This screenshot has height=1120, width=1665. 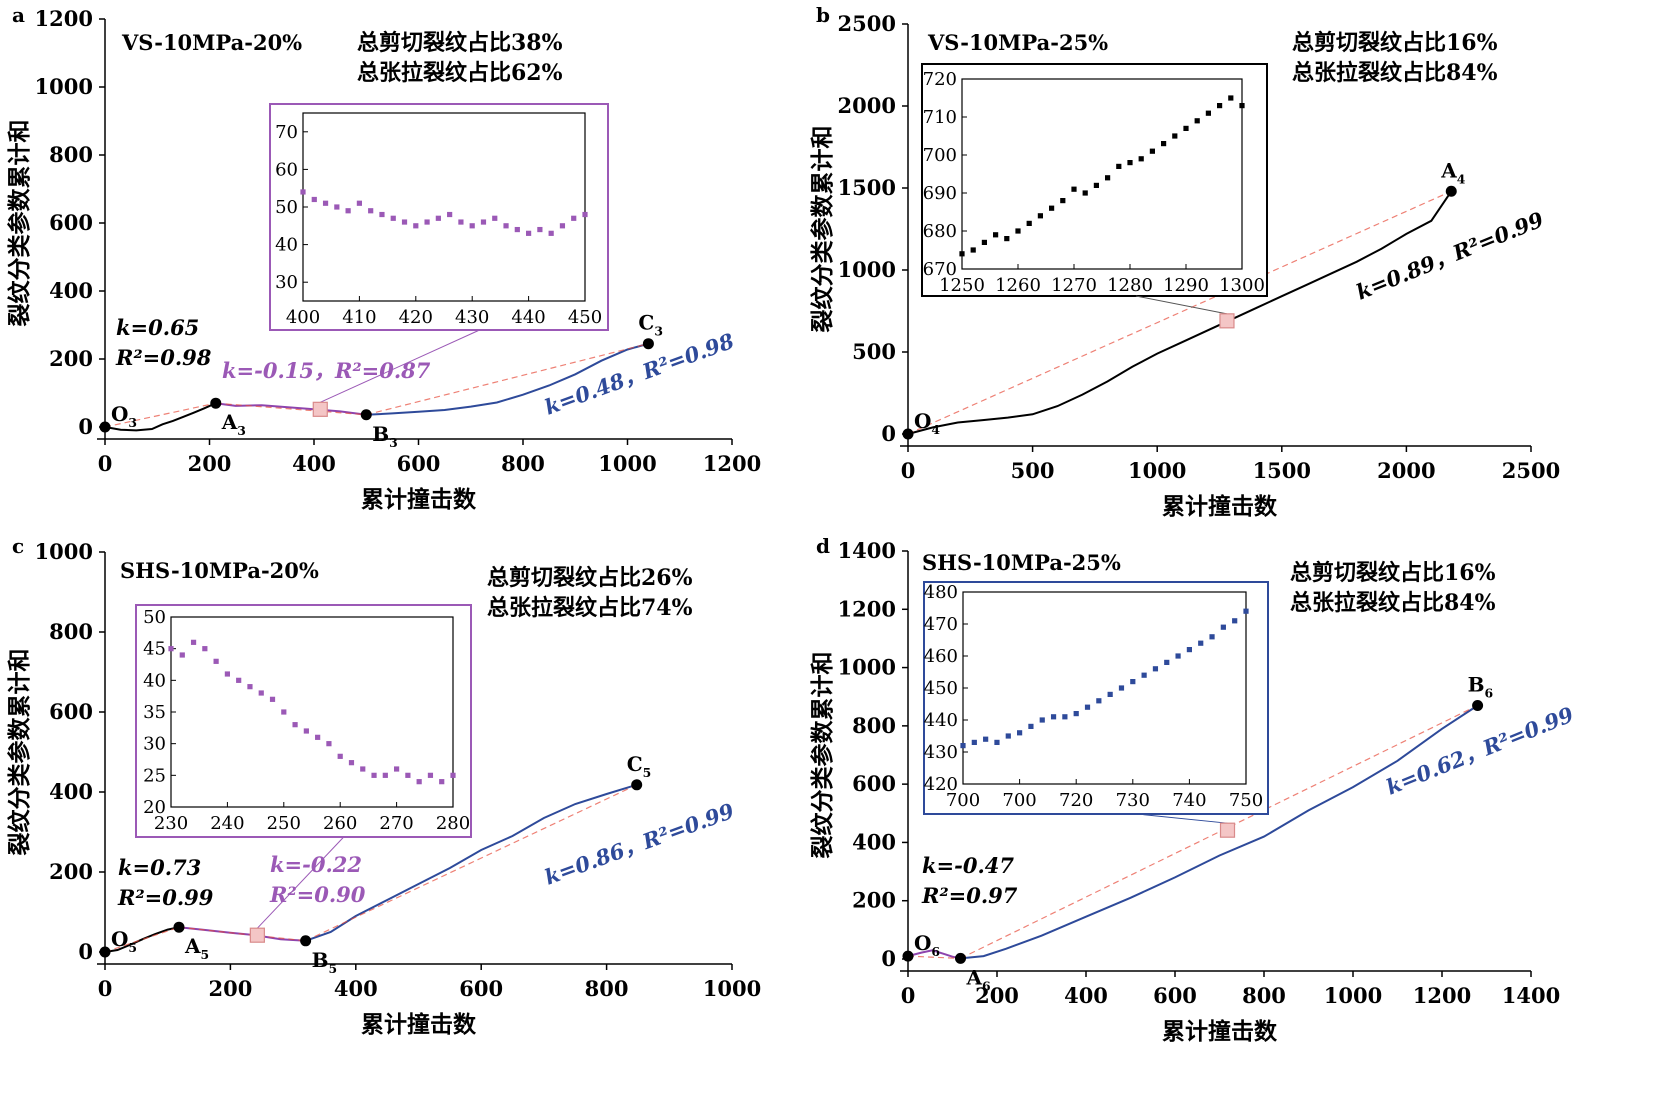 I want to click on inset-y-tick-label: 70, so click(x=286, y=132).